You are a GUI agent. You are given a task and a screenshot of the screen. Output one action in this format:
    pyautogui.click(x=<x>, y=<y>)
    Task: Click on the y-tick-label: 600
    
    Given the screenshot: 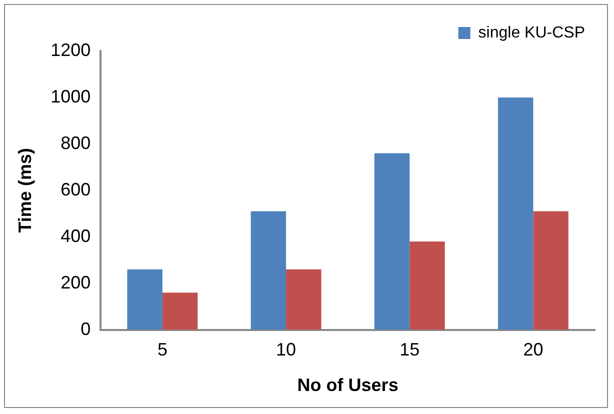 What is the action you would take?
    pyautogui.click(x=75, y=189)
    